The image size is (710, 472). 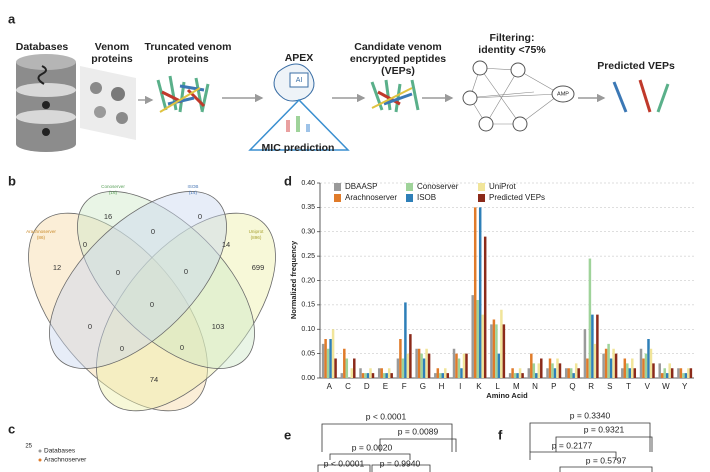 I want to click on apex-icon, so click(x=299, y=107).